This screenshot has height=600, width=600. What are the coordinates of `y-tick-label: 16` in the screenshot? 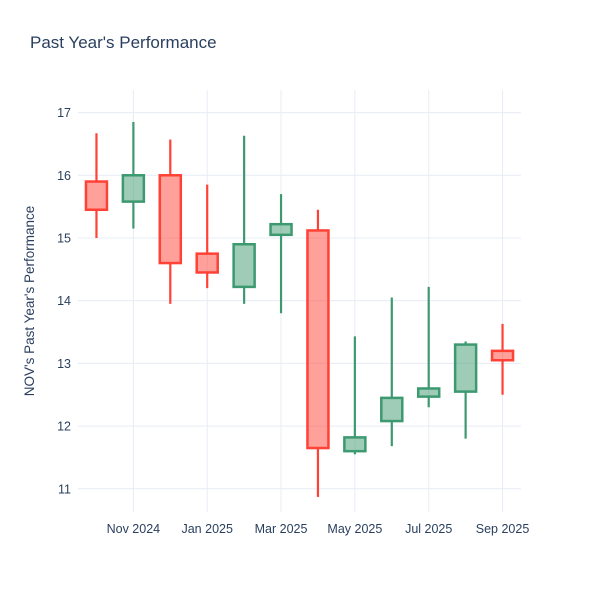 It's located at (64, 176).